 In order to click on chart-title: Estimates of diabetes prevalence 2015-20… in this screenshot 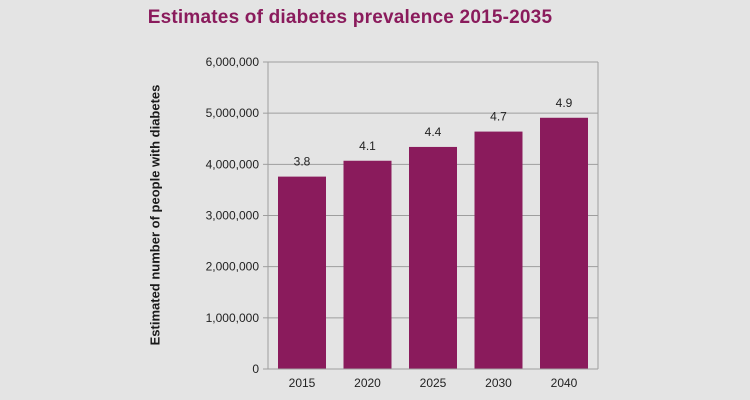, I will do `click(350, 17)`.